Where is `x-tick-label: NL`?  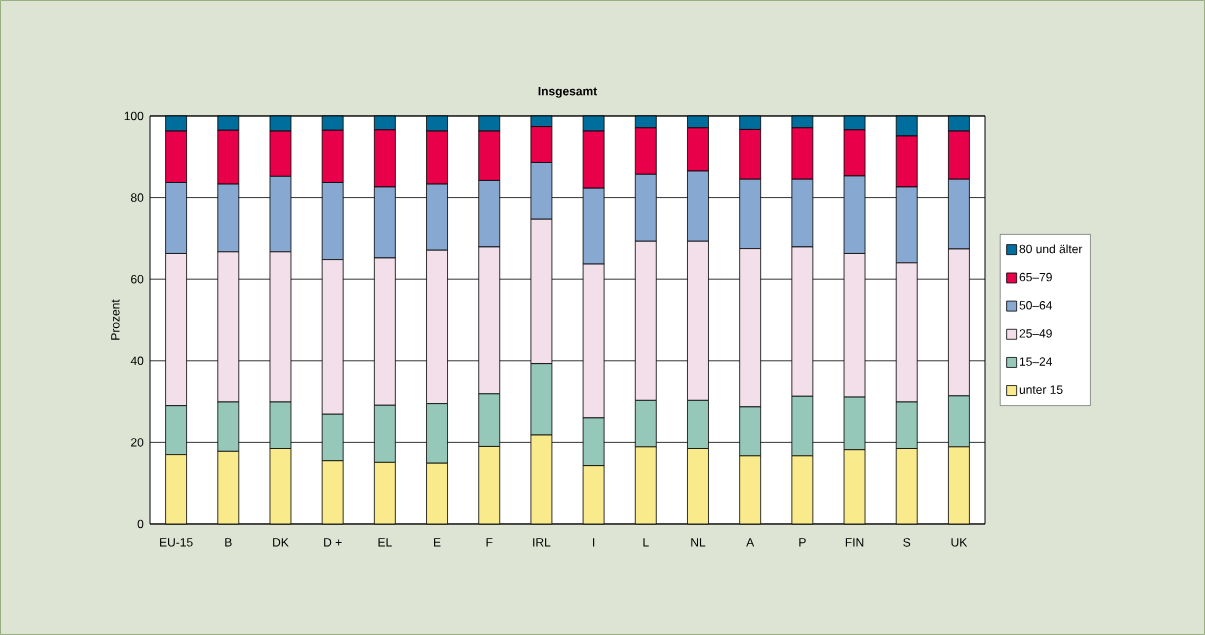
x-tick-label: NL is located at coordinates (698, 542).